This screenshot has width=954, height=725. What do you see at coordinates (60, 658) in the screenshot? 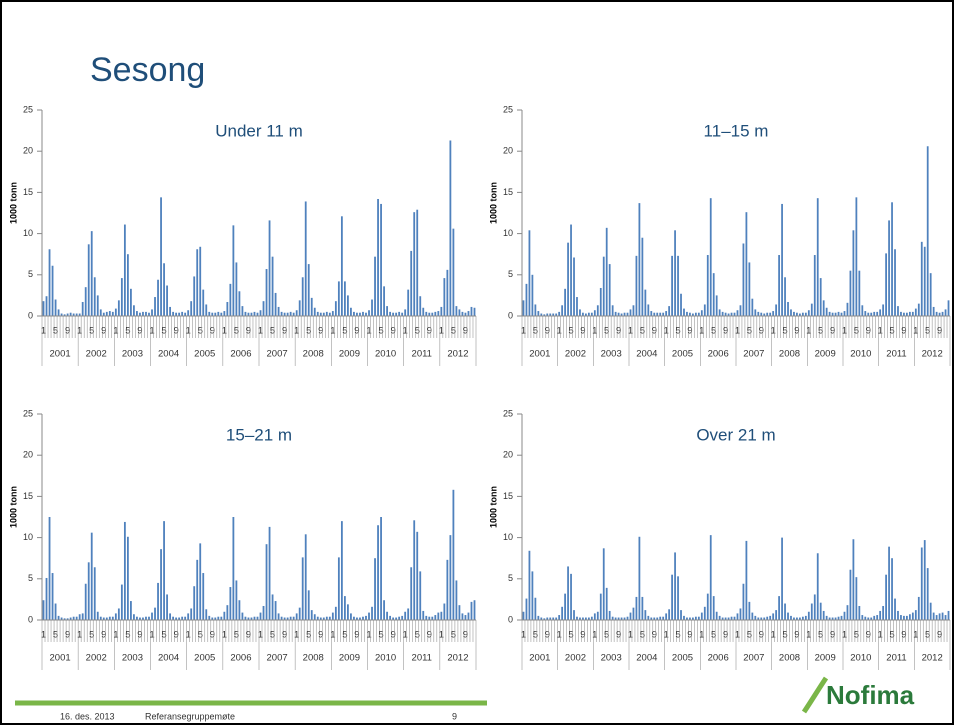
I see `x-group-label: 2001` at bounding box center [60, 658].